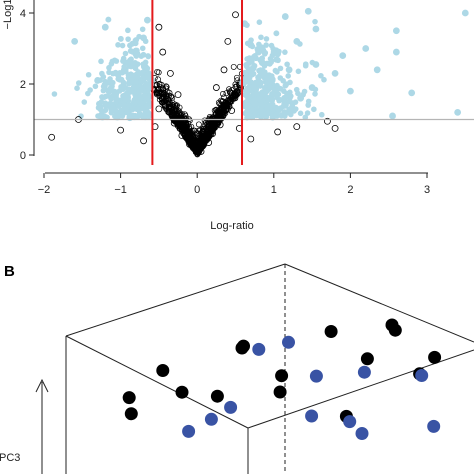  I want to click on x-tick-label: −2, so click(44, 190).